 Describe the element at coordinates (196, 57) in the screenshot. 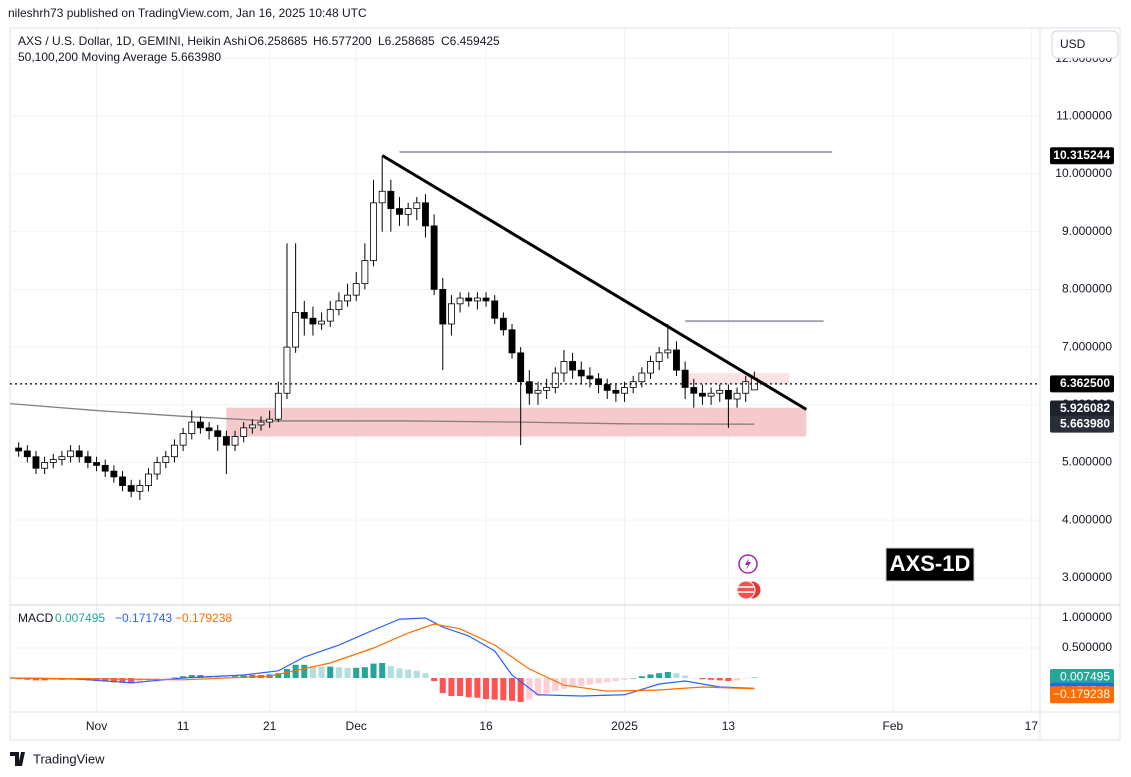

I see `indicator-value: 5.663980` at that location.